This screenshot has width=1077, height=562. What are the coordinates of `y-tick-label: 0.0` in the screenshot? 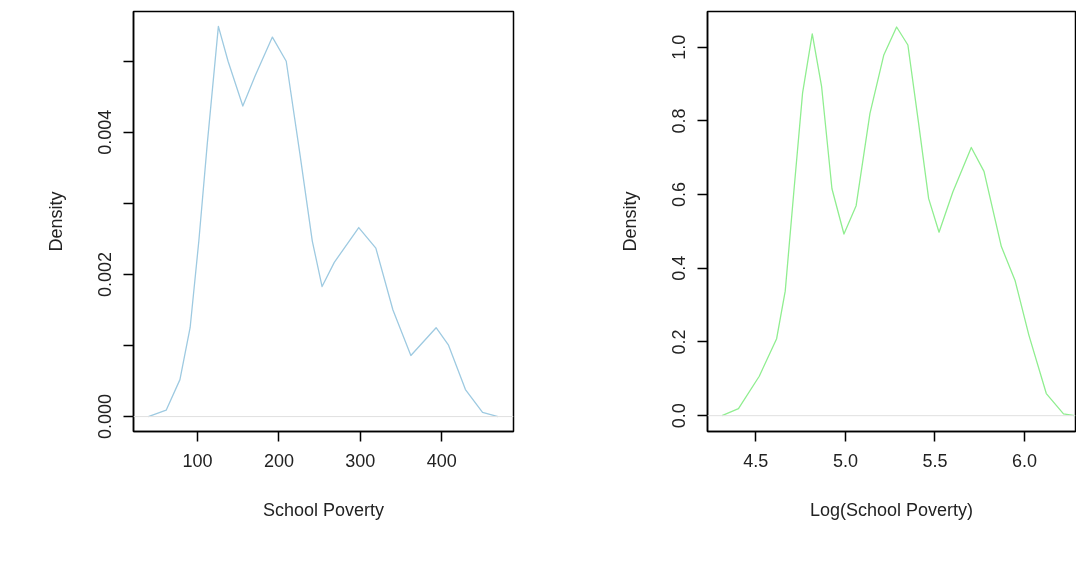 It's located at (679, 416).